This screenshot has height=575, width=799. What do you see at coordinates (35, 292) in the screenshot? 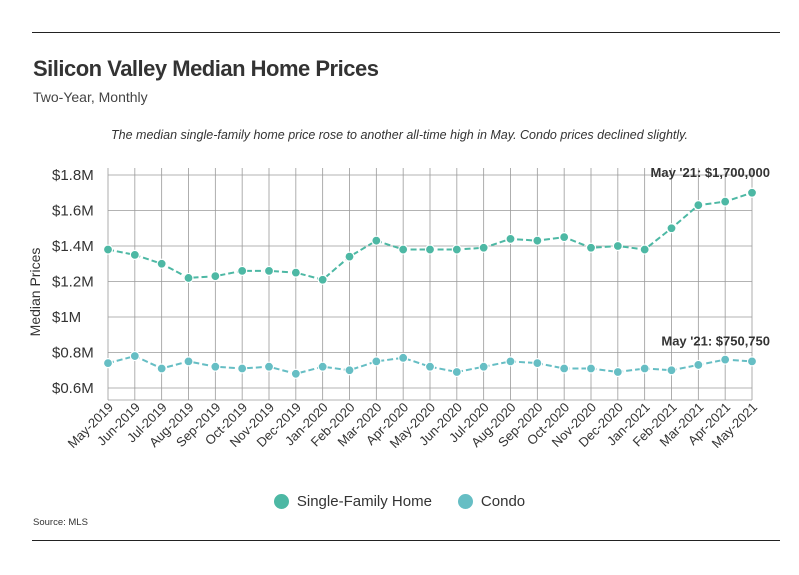
I see `y-axis-label: Median Prices` at bounding box center [35, 292].